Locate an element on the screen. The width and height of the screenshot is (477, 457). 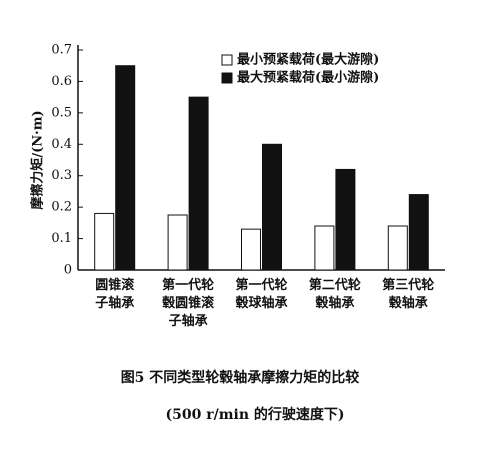
x-tick-label: 第一代轮毂圆锥滚子轴承 is located at coordinates (188, 303).